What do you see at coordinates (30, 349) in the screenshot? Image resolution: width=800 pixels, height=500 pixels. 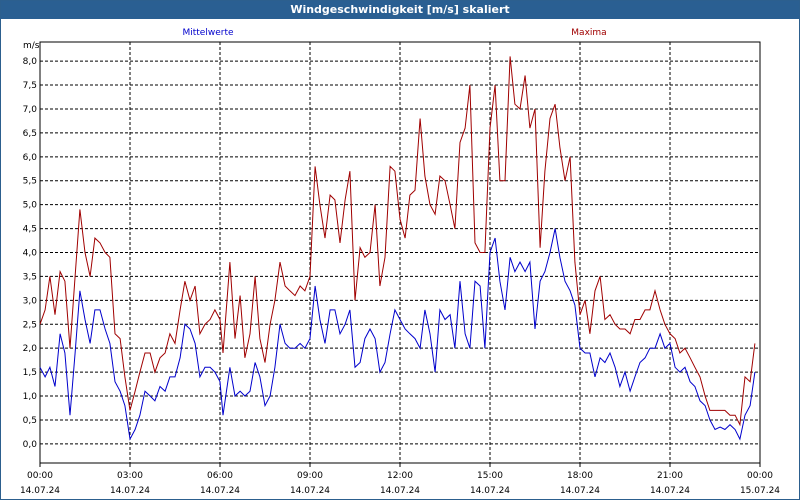 I see `y-tick-label: 2,0` at bounding box center [30, 349].